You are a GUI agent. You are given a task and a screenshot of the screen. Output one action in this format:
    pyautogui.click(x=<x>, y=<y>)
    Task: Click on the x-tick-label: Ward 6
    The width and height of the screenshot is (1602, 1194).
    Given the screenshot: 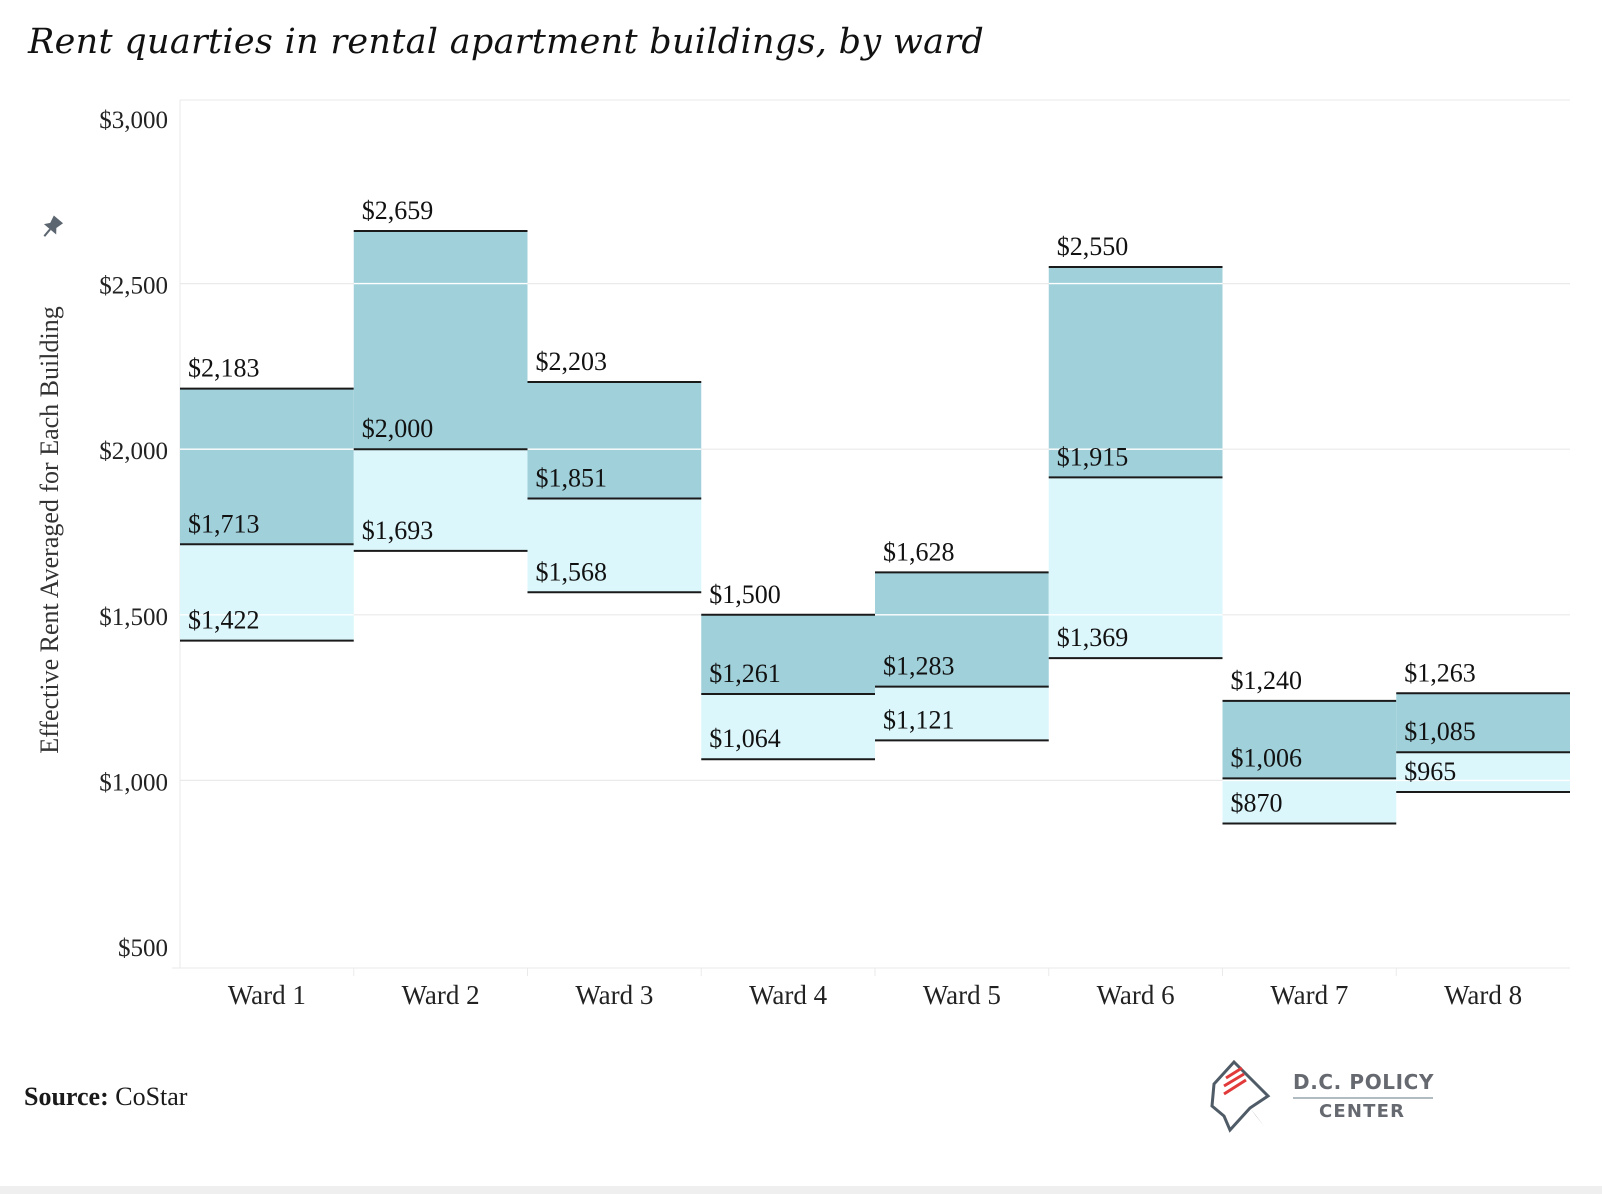 What is the action you would take?
    pyautogui.click(x=1136, y=995)
    